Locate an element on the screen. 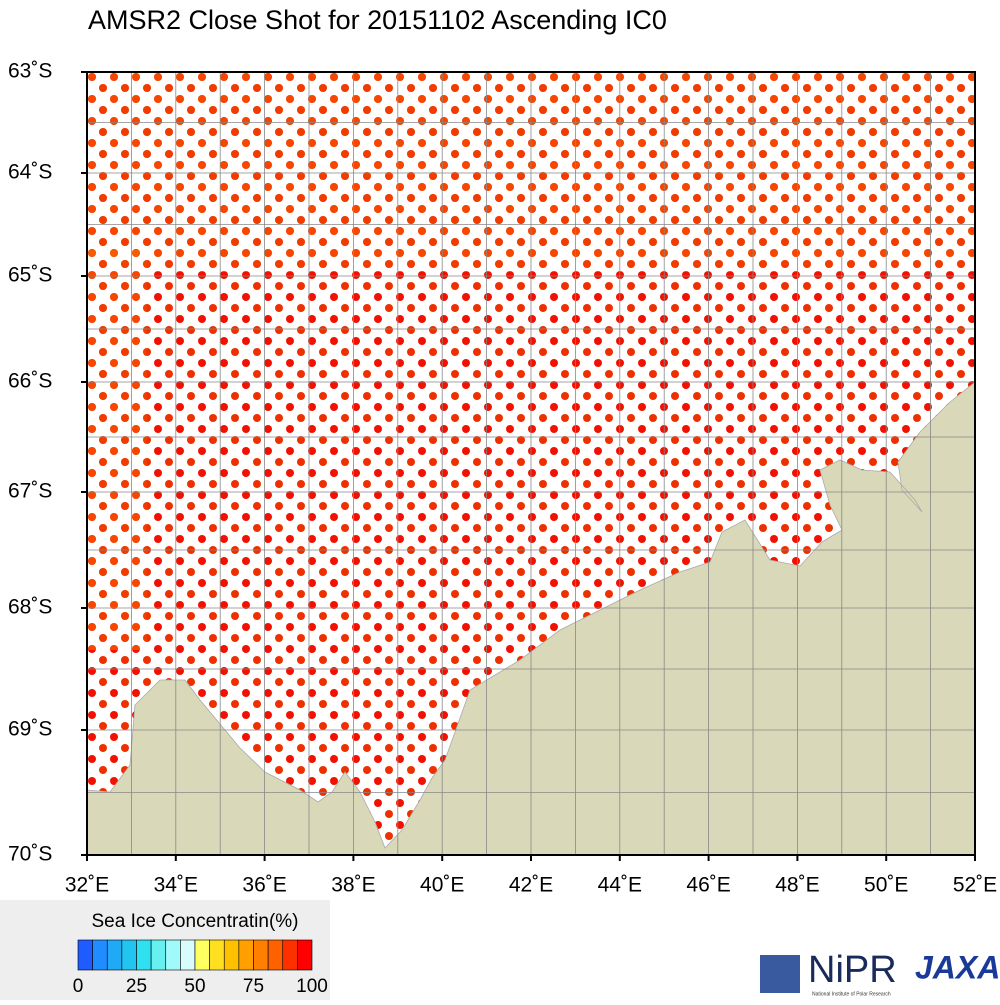 Image resolution: width=1000 pixels, height=1005 pixels. lat-label: 69˚S is located at coordinates (30, 729).